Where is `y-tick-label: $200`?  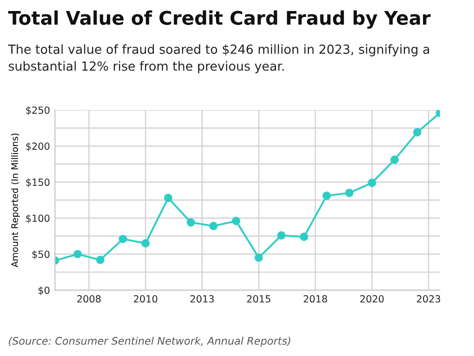 y-tick-label: $200 is located at coordinates (38, 147).